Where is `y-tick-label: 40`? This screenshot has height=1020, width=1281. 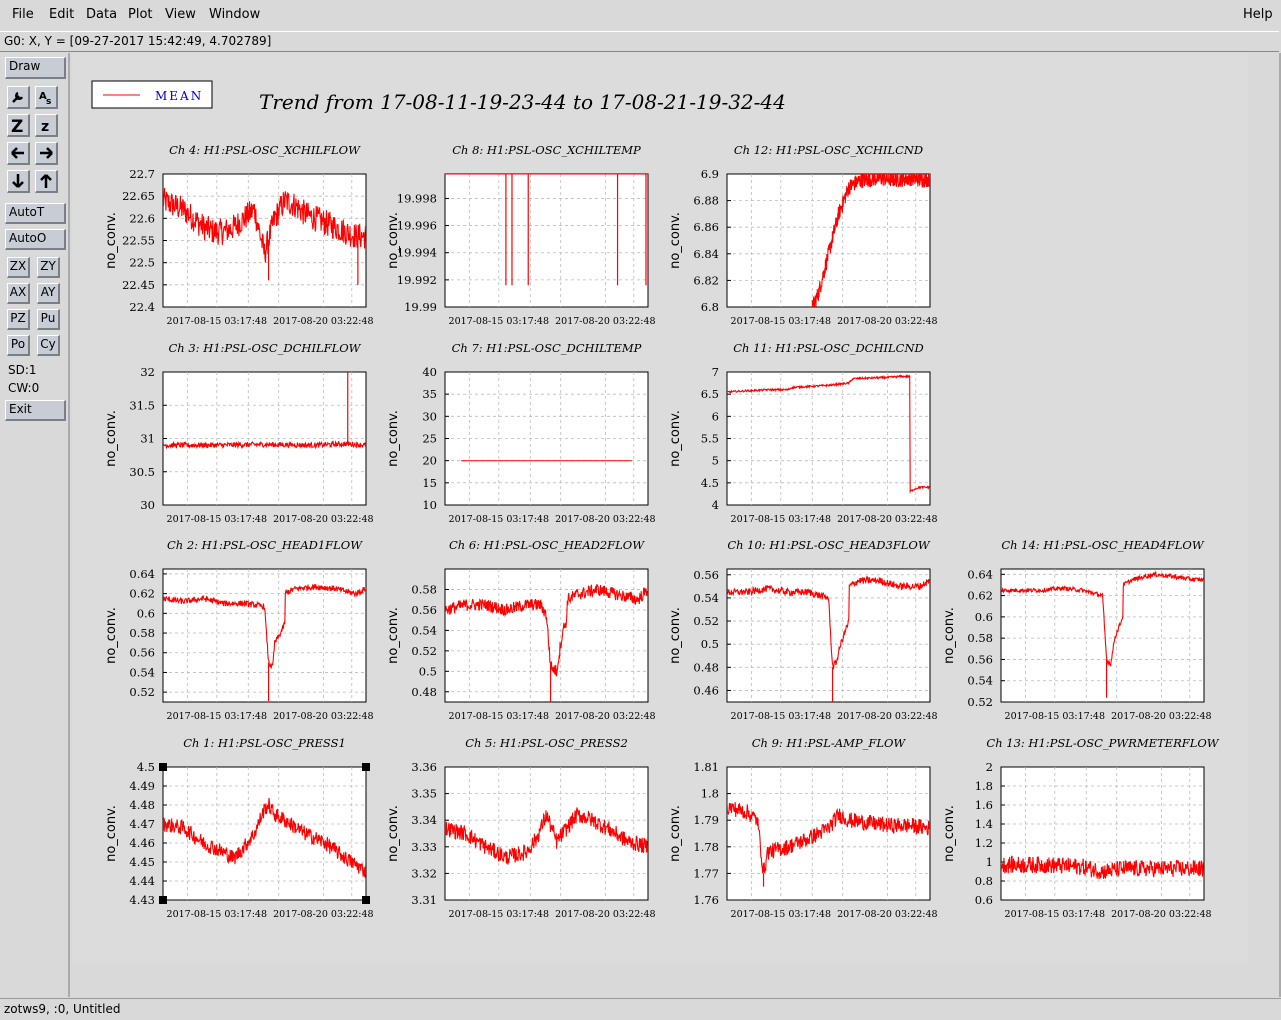
y-tick-label: 40 is located at coordinates (429, 372).